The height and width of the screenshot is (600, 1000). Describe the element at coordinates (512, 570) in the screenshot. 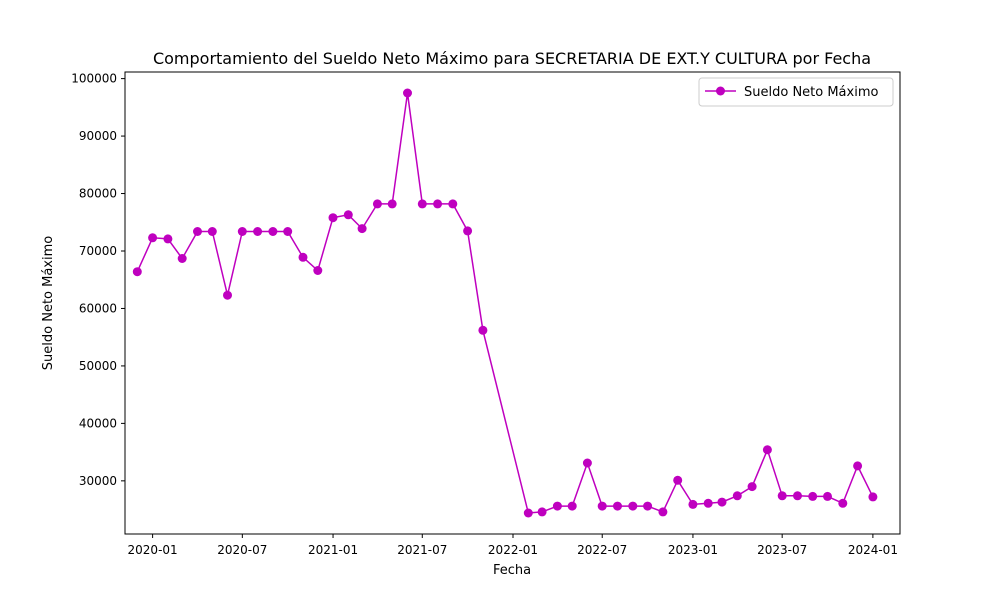

I see `x-axis-label: Fecha` at that location.